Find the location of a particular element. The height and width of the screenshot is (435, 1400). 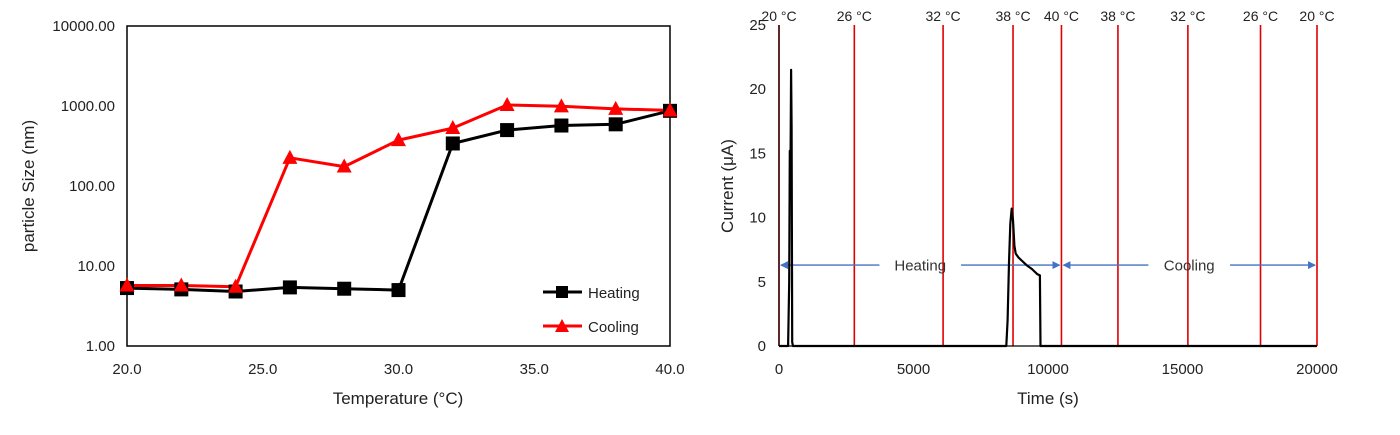

x-tick-label: 35.0 is located at coordinates (534, 369).